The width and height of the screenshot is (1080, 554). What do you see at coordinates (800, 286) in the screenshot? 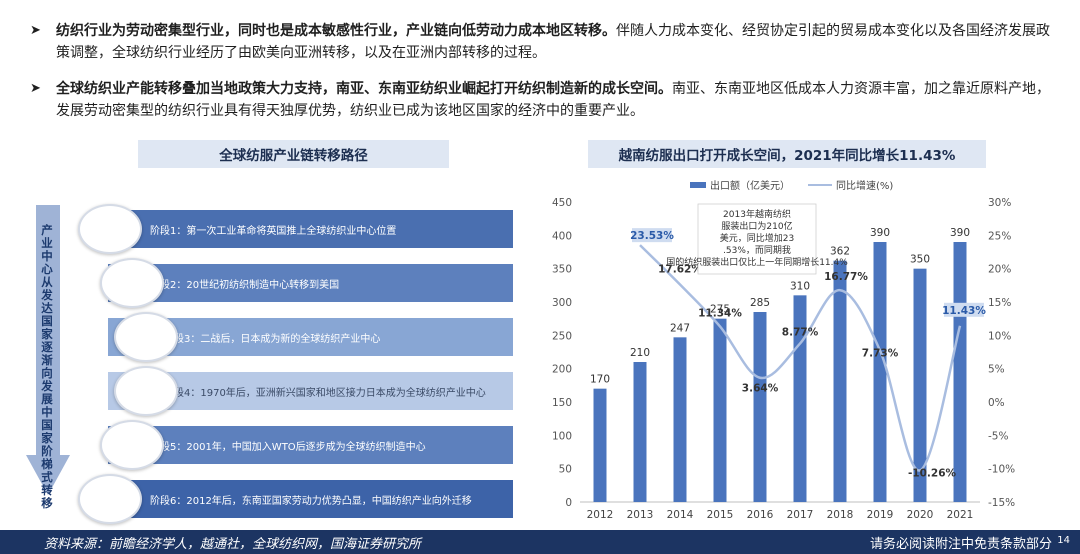
I see `bar-value-label: 310` at bounding box center [800, 286].